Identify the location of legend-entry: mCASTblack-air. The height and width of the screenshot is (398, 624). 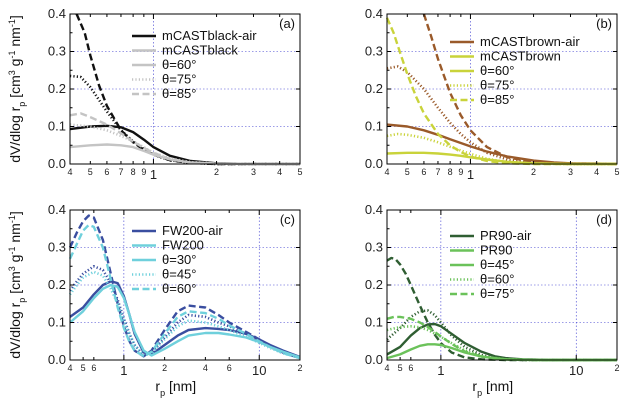
(209, 35).